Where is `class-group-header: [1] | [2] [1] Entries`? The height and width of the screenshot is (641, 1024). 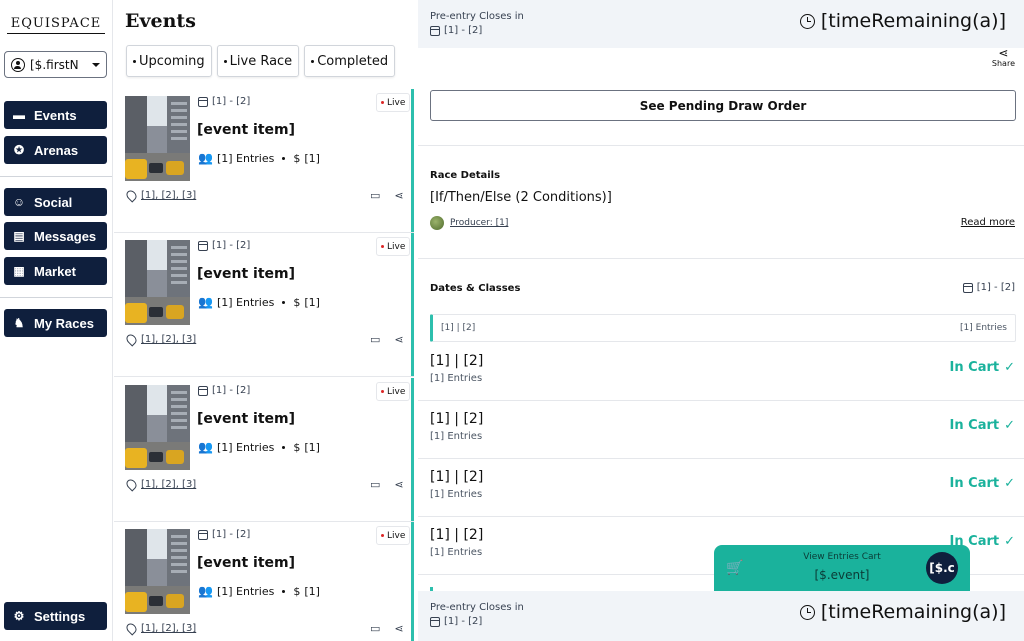 class-group-header: [1] | [2] [1] Entries is located at coordinates (723, 328).